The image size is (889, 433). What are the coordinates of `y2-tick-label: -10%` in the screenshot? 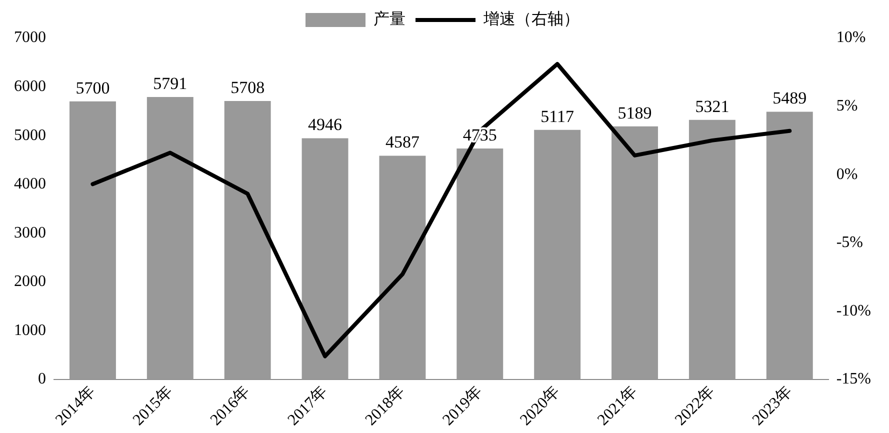 It's located at (853, 311).